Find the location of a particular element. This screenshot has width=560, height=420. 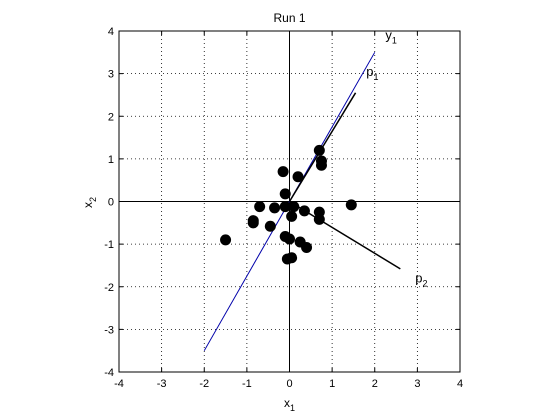

y-tick-label-3: -1 is located at coordinates (109, 245).